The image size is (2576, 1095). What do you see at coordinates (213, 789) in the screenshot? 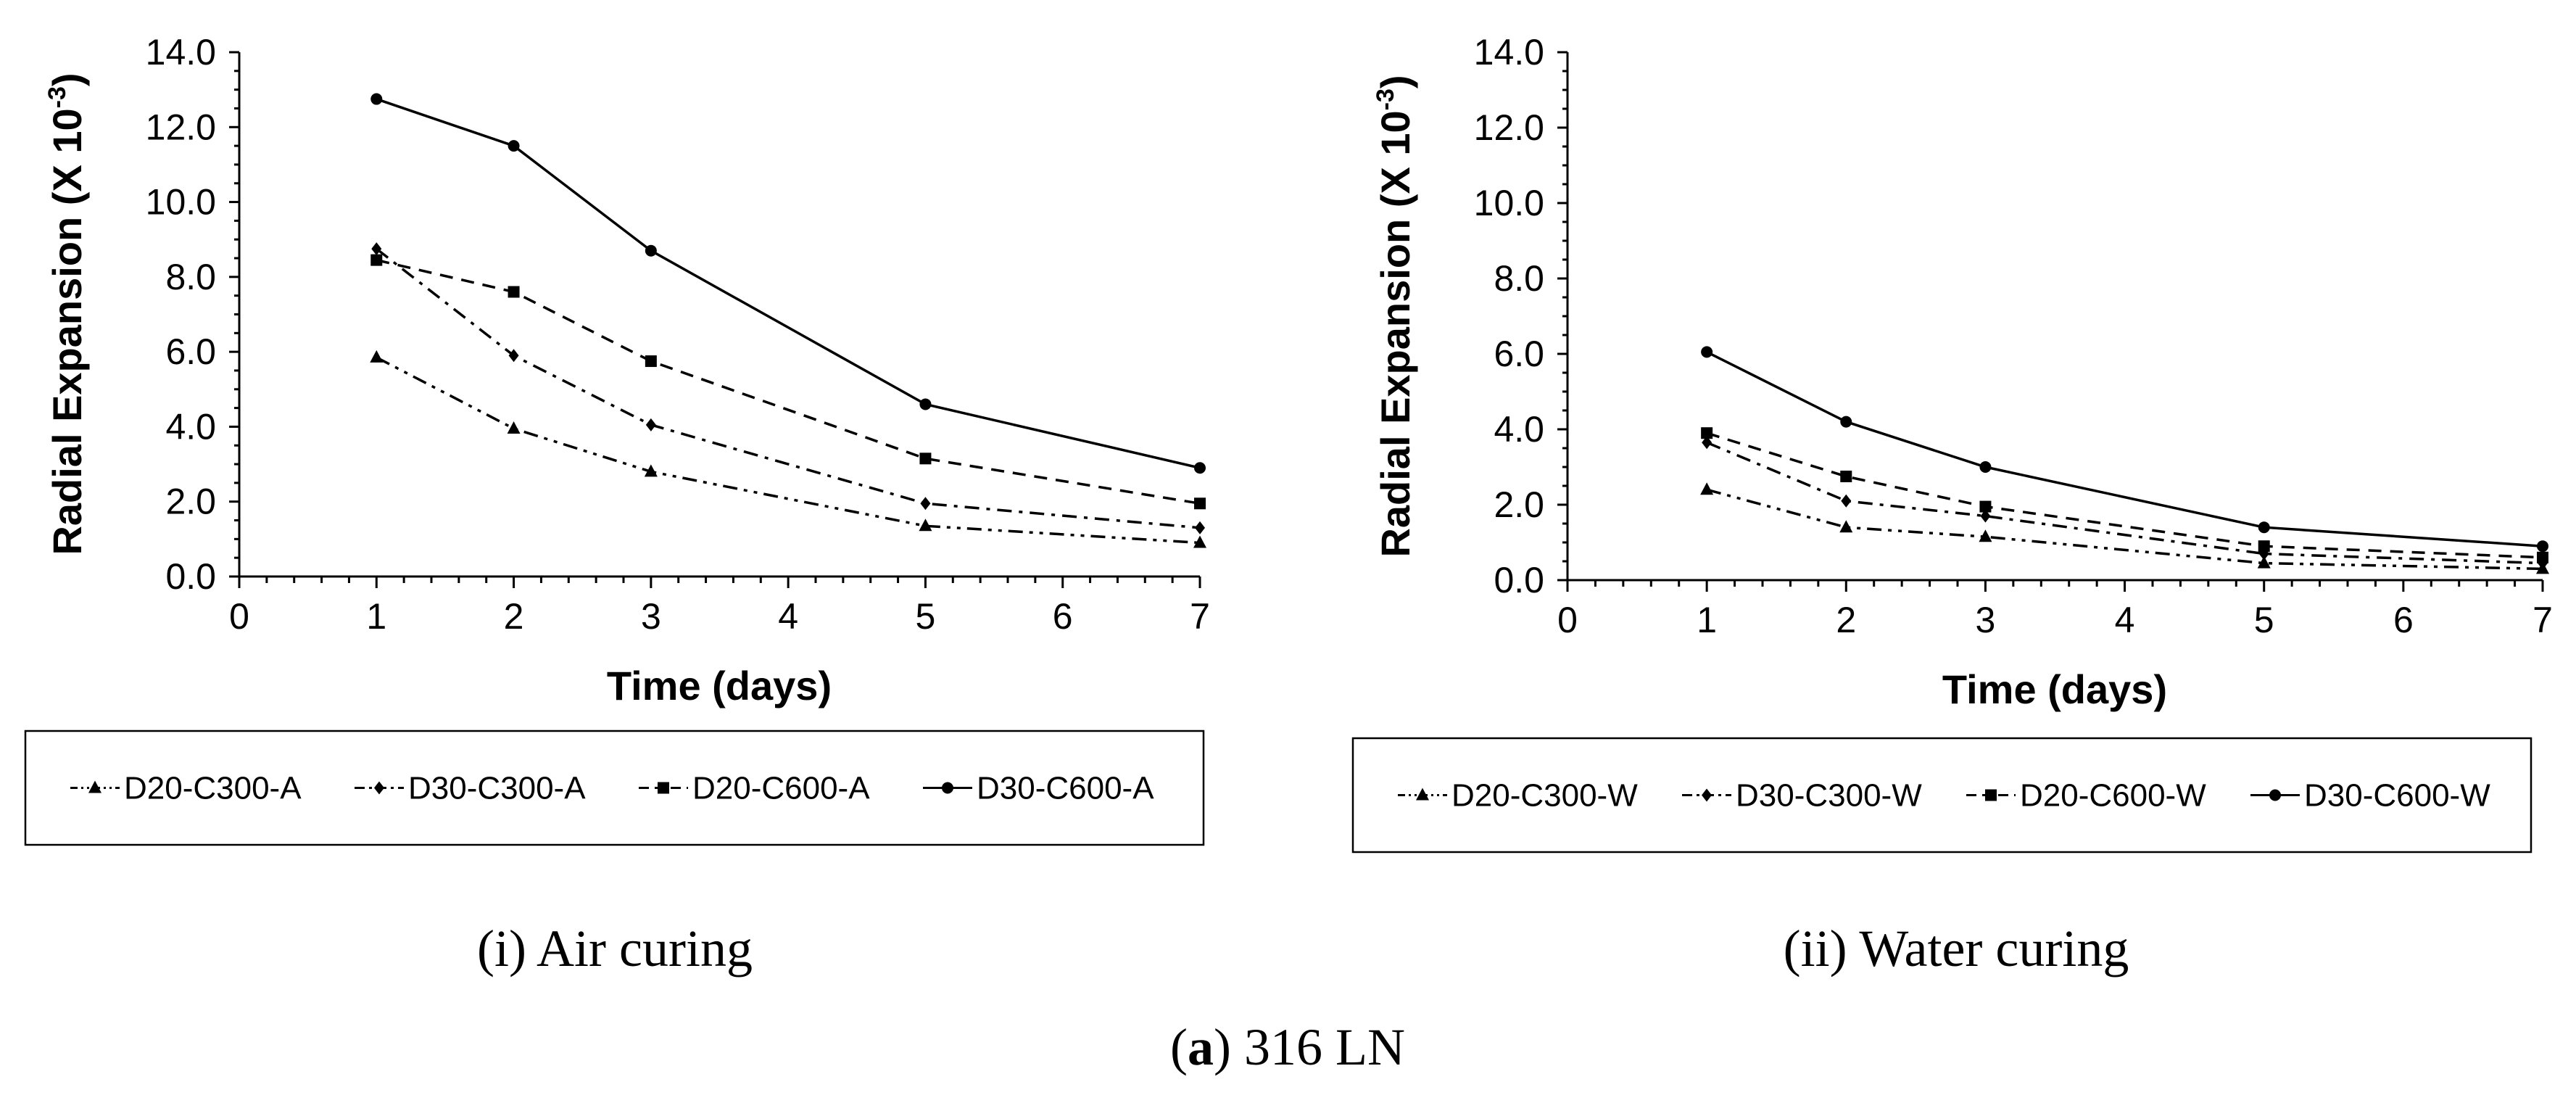
I see `legend-label: D20-C300-A` at bounding box center [213, 789].